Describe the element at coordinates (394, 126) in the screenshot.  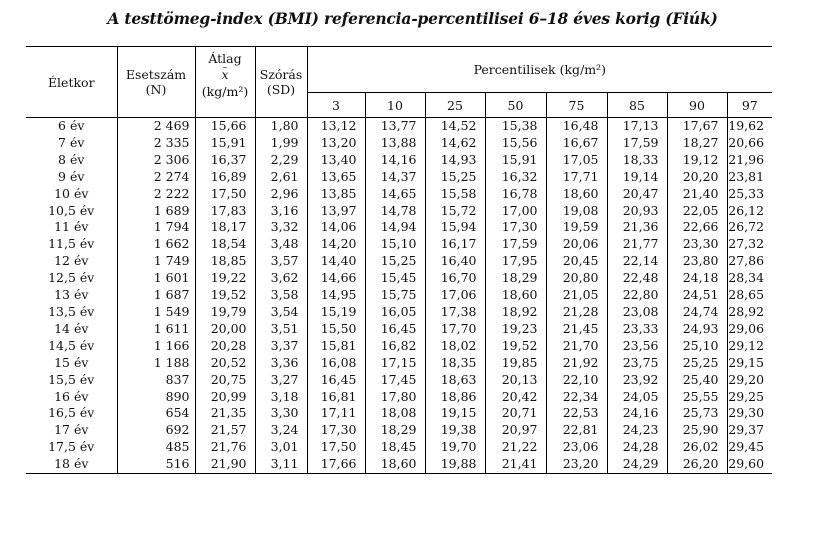
I see `cell-percentile-10: 13,77` at that location.